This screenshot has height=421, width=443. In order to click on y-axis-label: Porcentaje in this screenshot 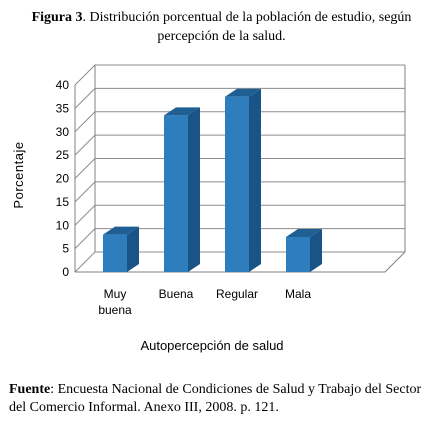, I will do `click(18, 174)`.